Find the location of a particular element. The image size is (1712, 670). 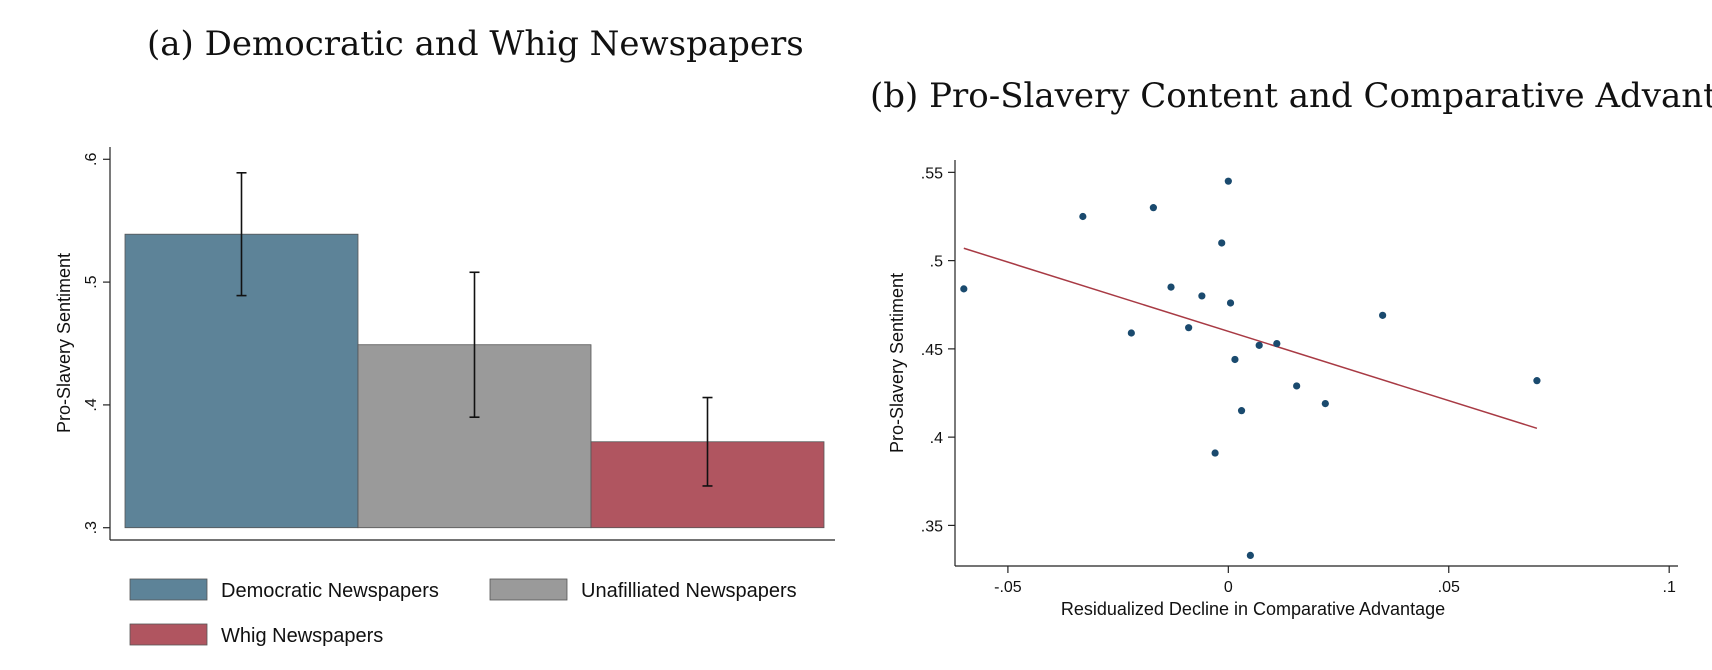

bar-y-tick-label: .4 is located at coordinates (91, 404).